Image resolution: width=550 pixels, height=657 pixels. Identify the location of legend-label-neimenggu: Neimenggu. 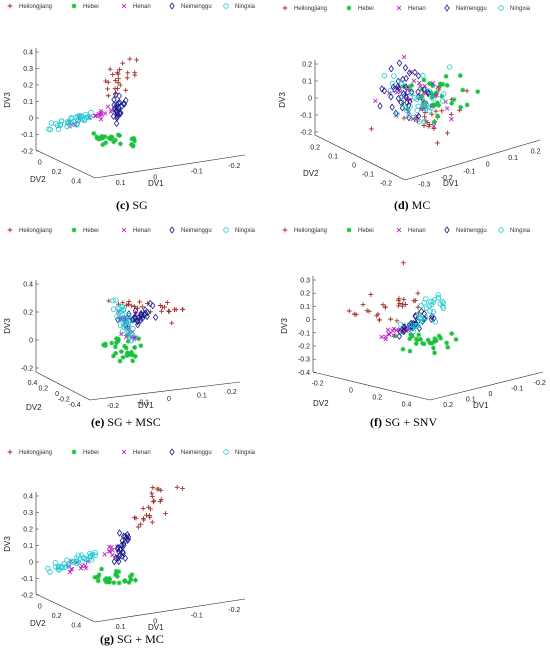
(471, 9).